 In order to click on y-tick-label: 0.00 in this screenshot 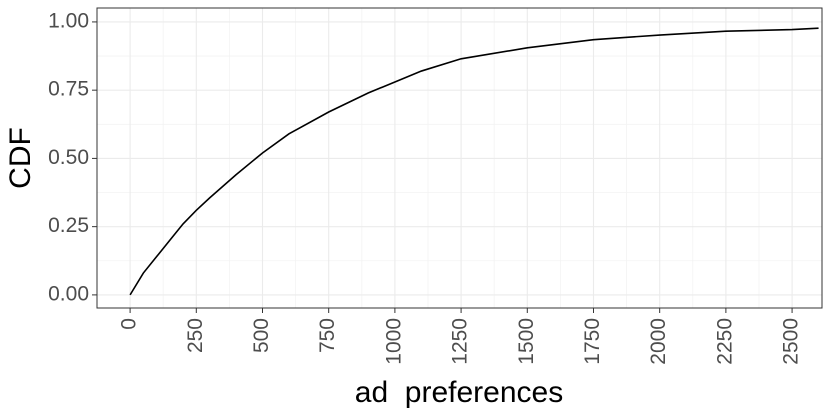, I will do `click(68, 293)`.